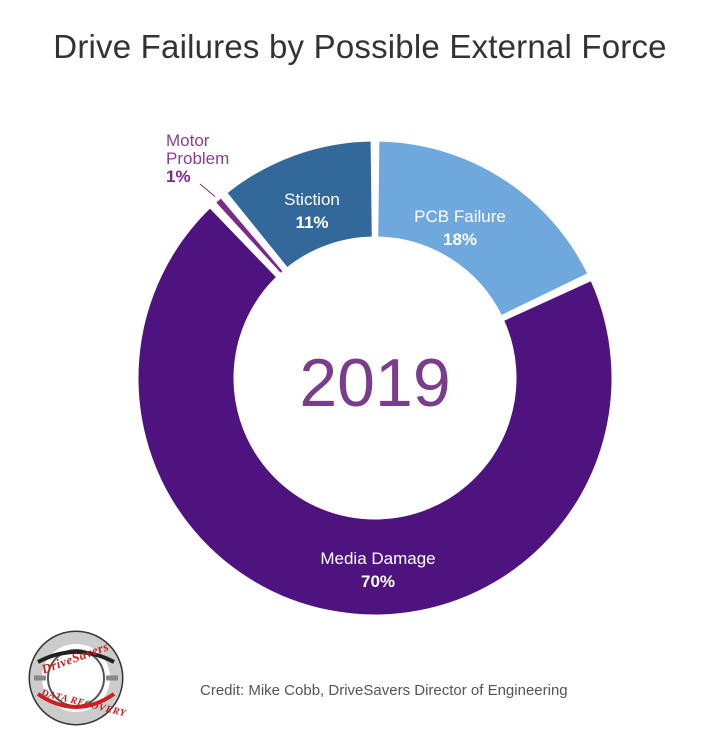  I want to click on center-year-label: 2019, so click(374, 383).